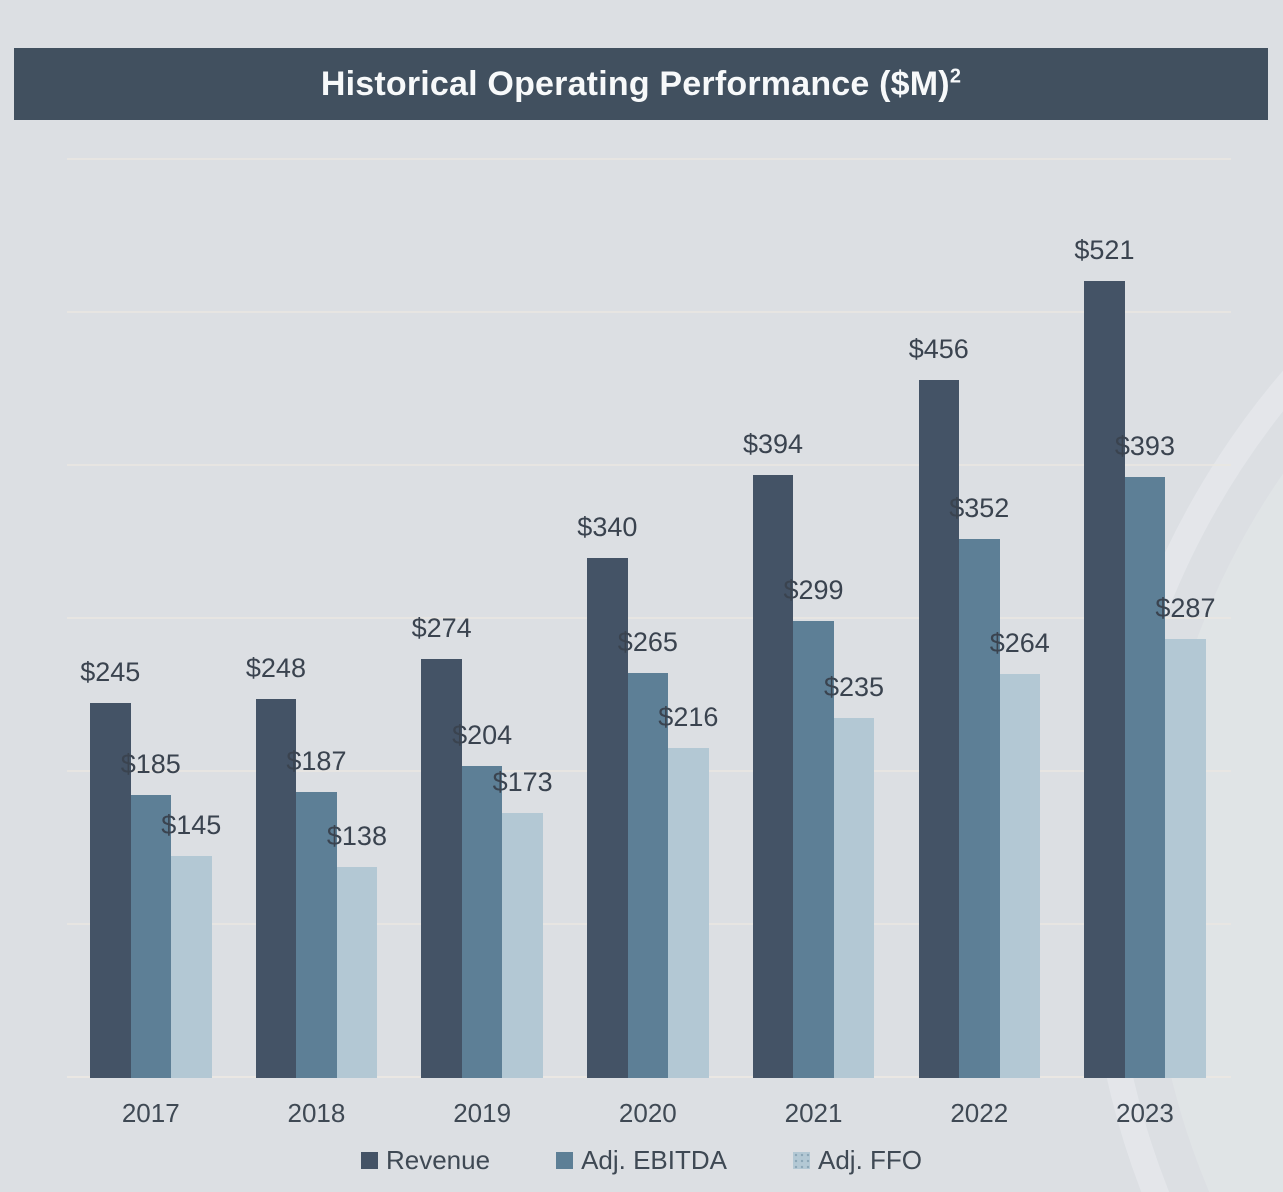  Describe the element at coordinates (522, 945) in the screenshot. I see `bar-adj-ffo-2019` at that location.